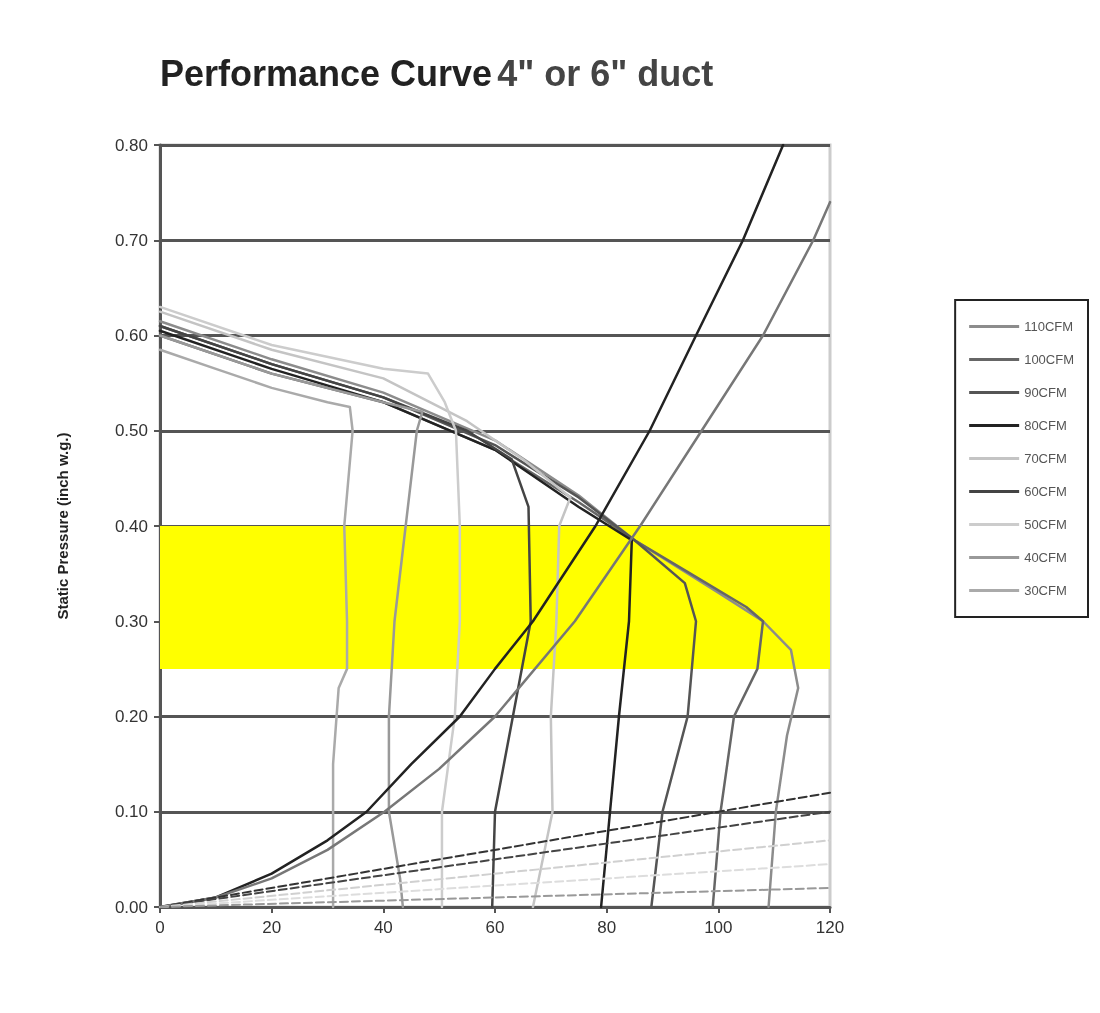  Describe the element at coordinates (326, 73) in the screenshot. I see `chart-title: Performance Curve` at that location.